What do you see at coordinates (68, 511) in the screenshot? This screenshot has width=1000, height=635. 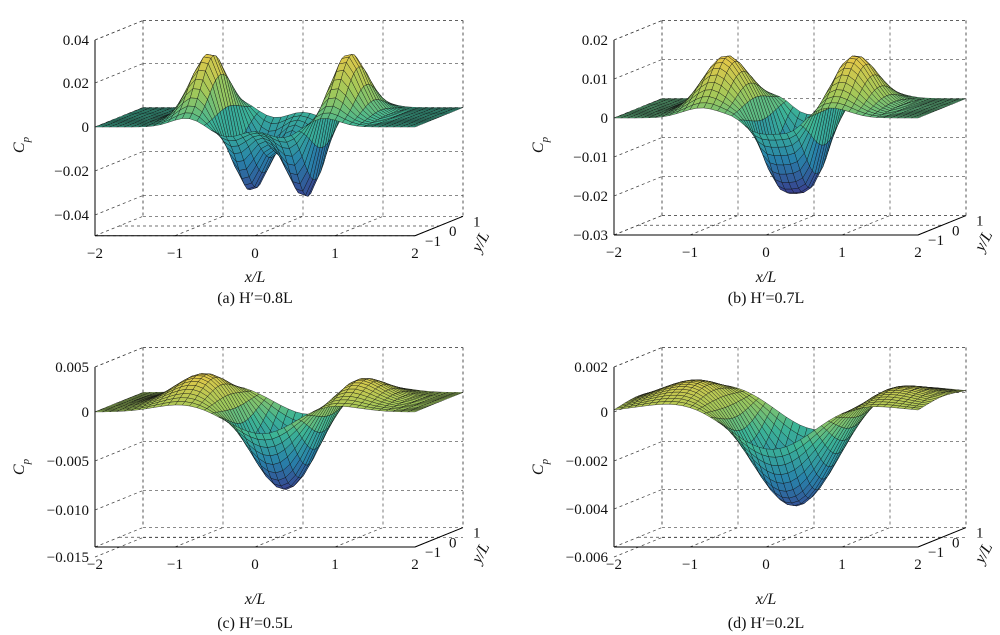 I see `z-tick-label: −0.010` at bounding box center [68, 511].